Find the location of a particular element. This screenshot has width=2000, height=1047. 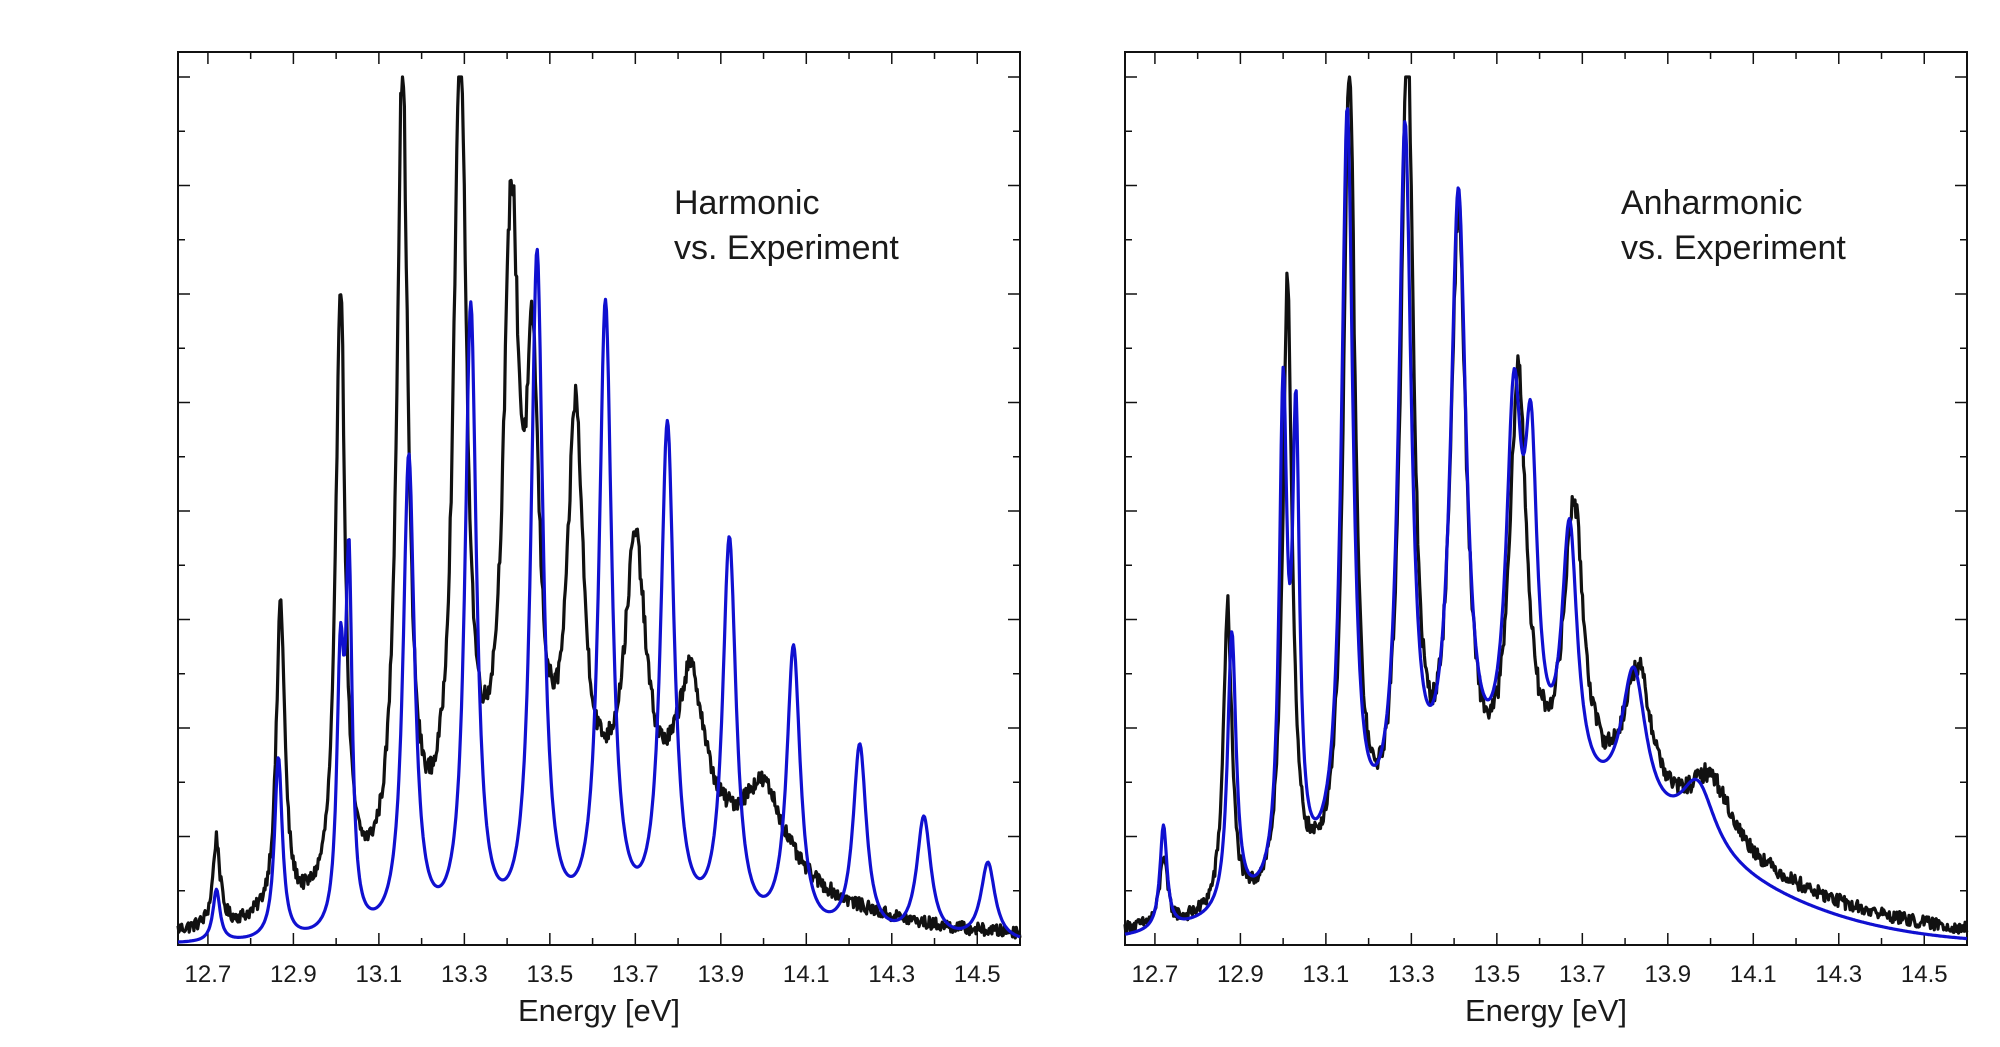

annotation-line-1: Harmonic is located at coordinates (746, 203).